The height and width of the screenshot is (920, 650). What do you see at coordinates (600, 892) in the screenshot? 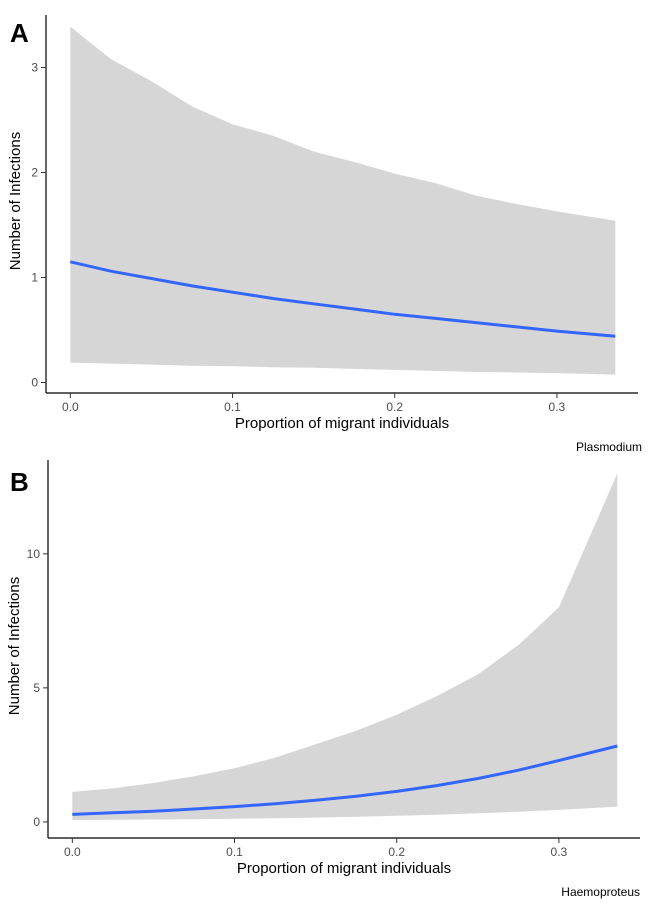
I see `panel-caption: Haemoproteus` at bounding box center [600, 892].